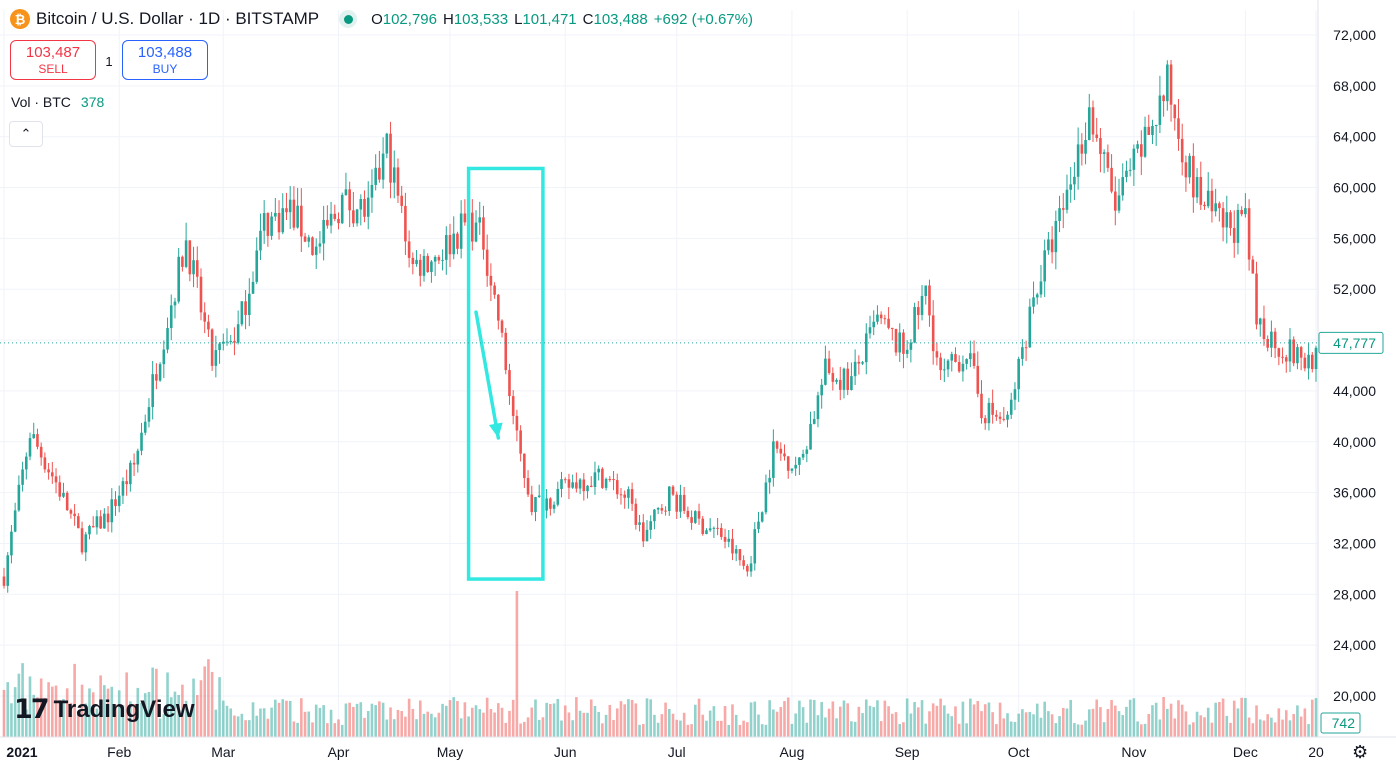 This screenshot has width=1396, height=766. Describe the element at coordinates (505, 373) in the screenshot. I see `annotation-rectangle` at that location.